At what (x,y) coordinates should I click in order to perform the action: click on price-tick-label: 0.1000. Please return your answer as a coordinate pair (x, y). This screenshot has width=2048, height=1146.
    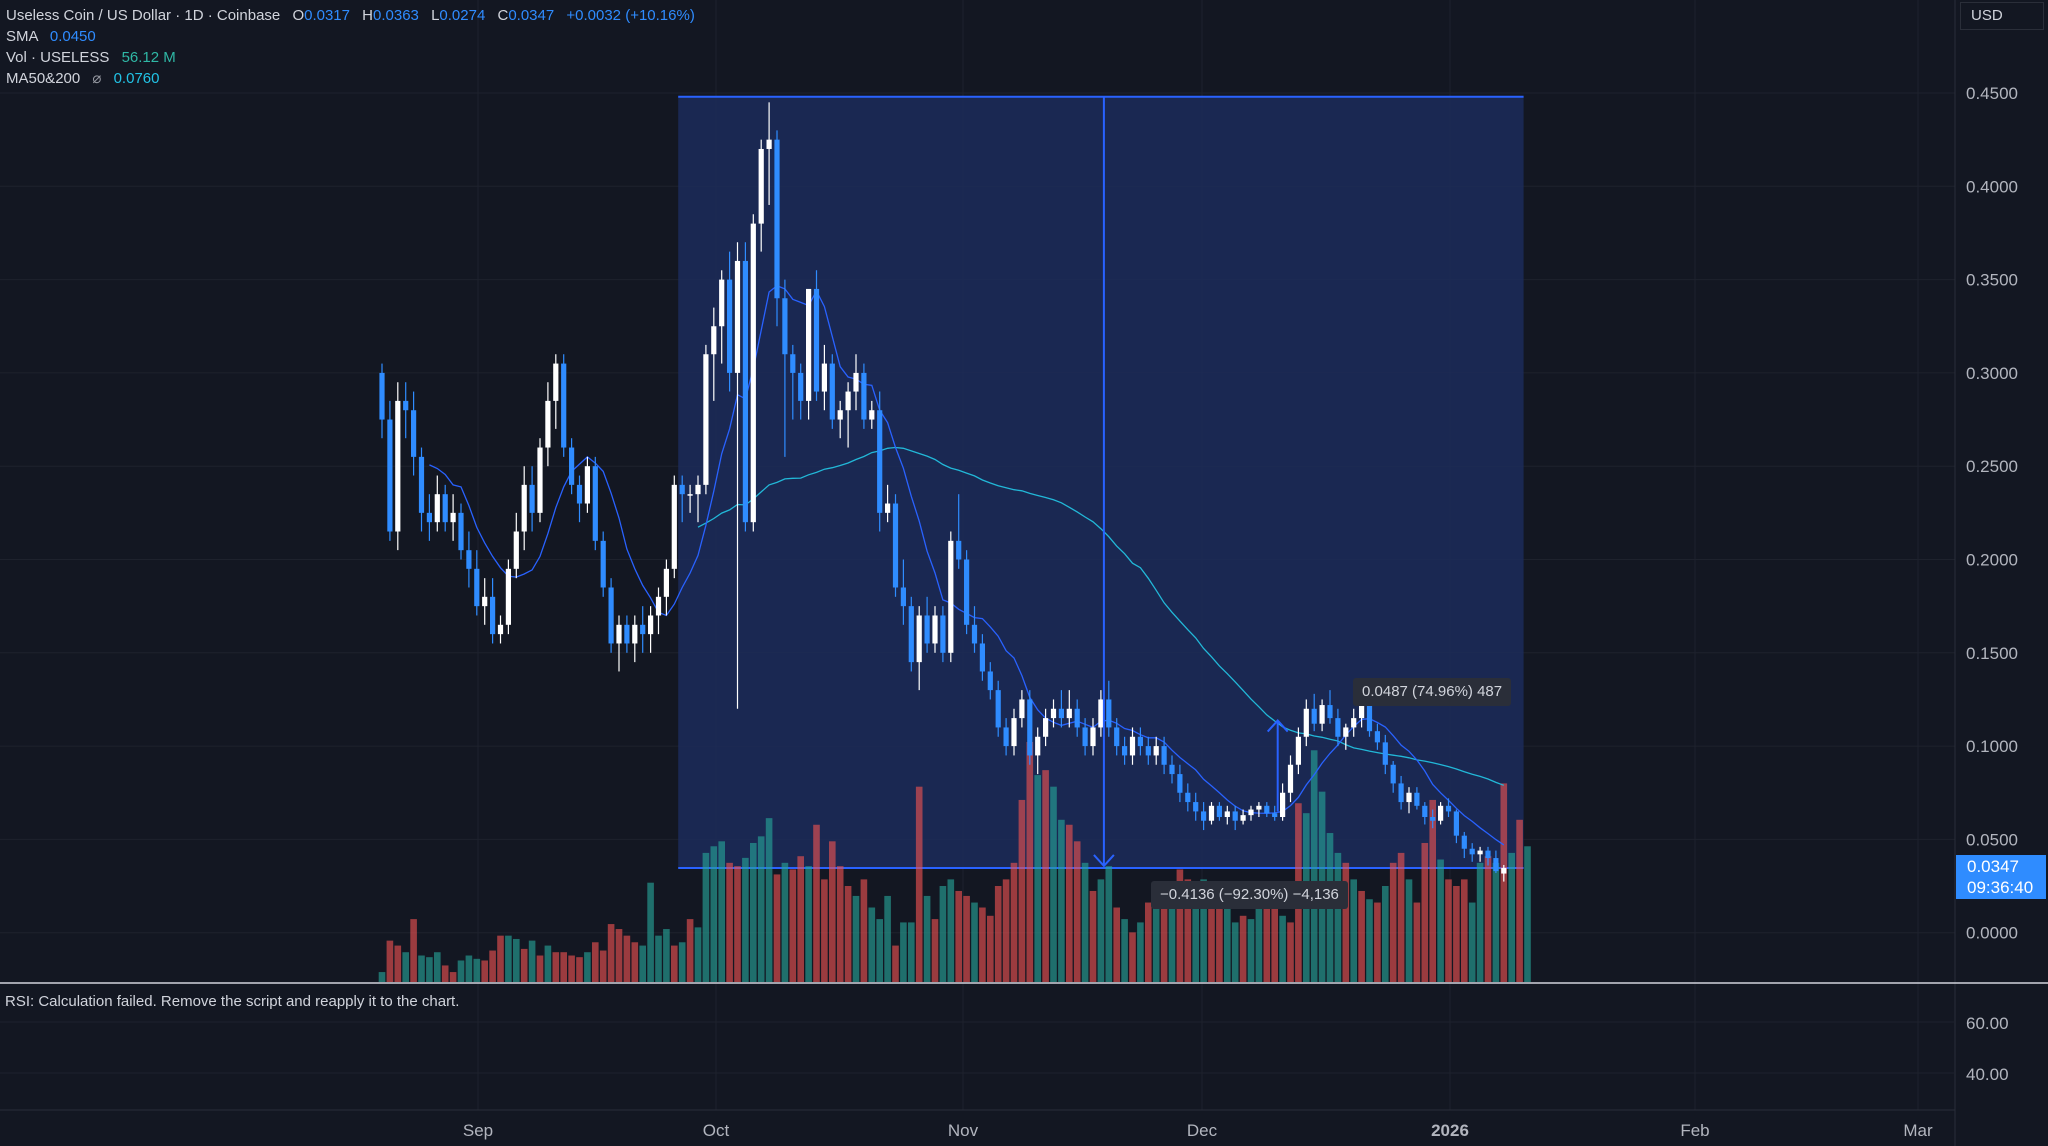
    Looking at the image, I should click on (1992, 746).